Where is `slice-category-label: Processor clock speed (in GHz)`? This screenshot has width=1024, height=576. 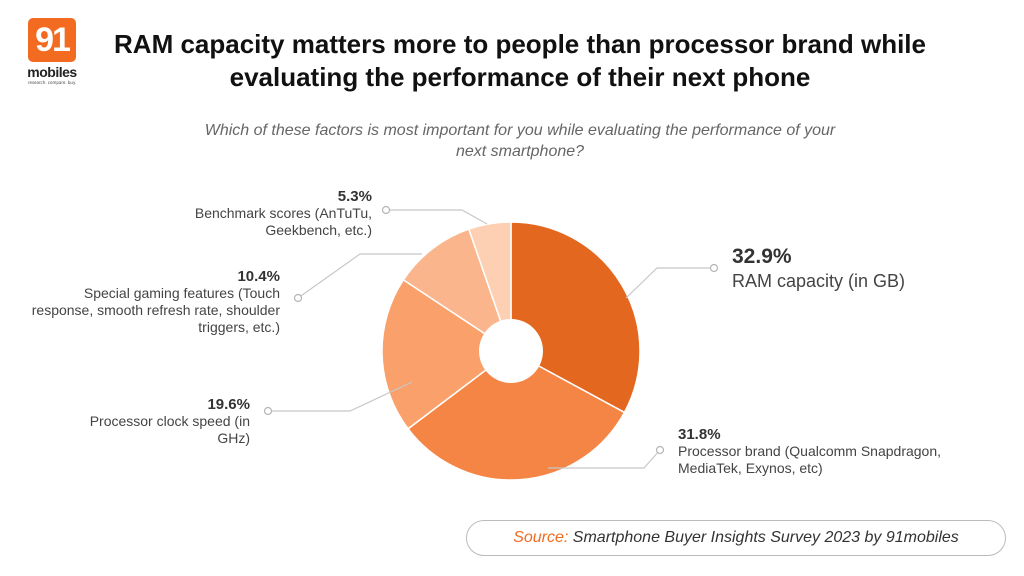
slice-category-label: Processor clock speed (in GHz) is located at coordinates (169, 429).